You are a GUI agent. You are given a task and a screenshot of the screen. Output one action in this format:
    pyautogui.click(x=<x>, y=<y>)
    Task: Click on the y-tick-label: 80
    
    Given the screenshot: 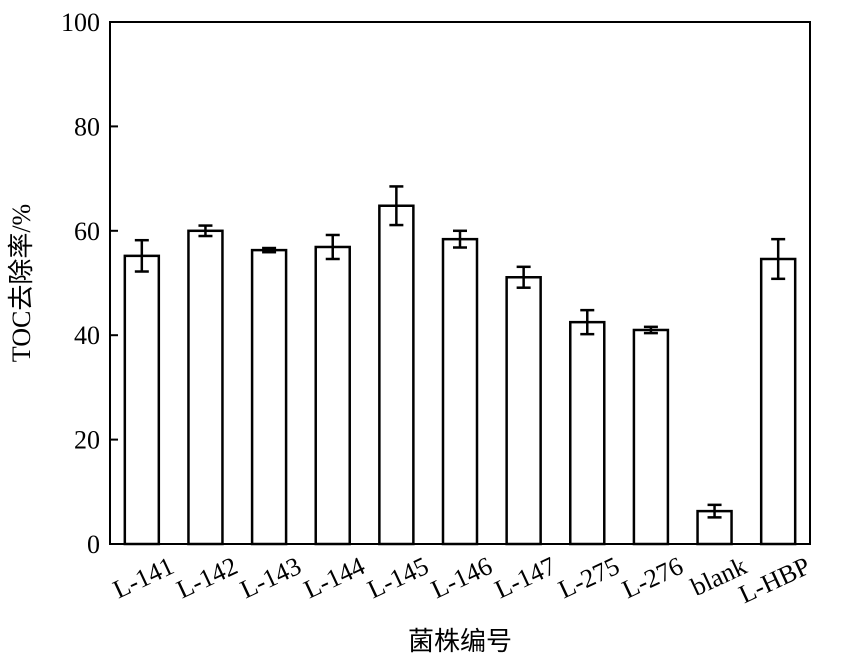 What is the action you would take?
    pyautogui.click(x=87, y=126)
    